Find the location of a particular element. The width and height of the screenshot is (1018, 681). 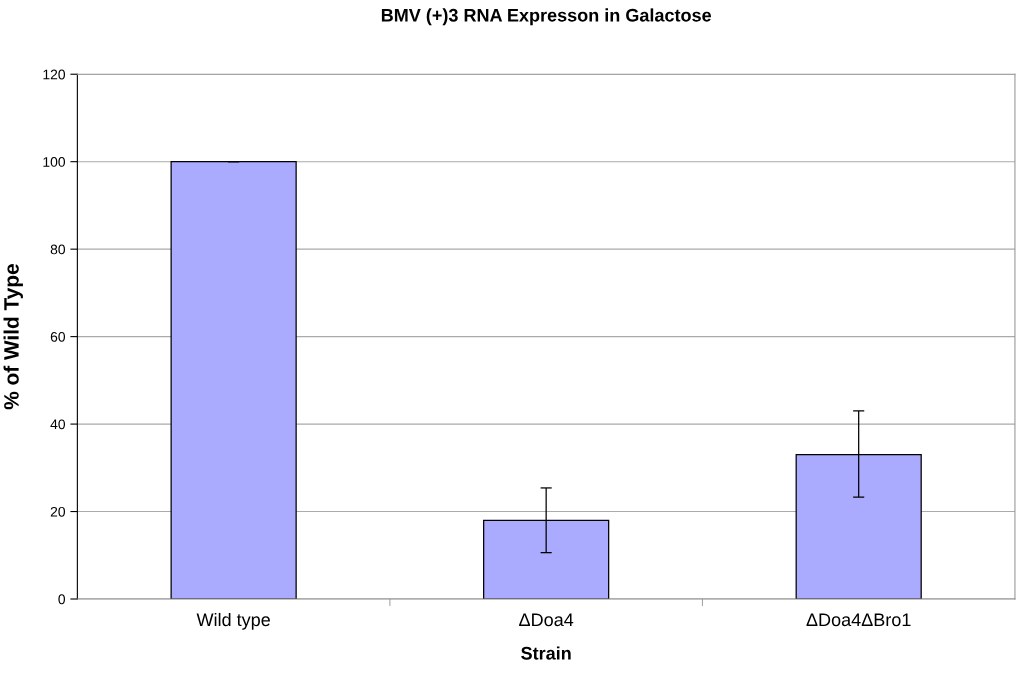

bar is located at coordinates (233, 380).